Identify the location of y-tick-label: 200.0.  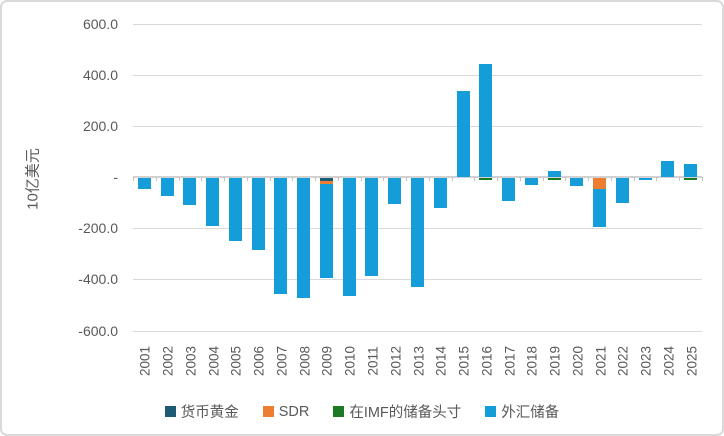
(100, 125).